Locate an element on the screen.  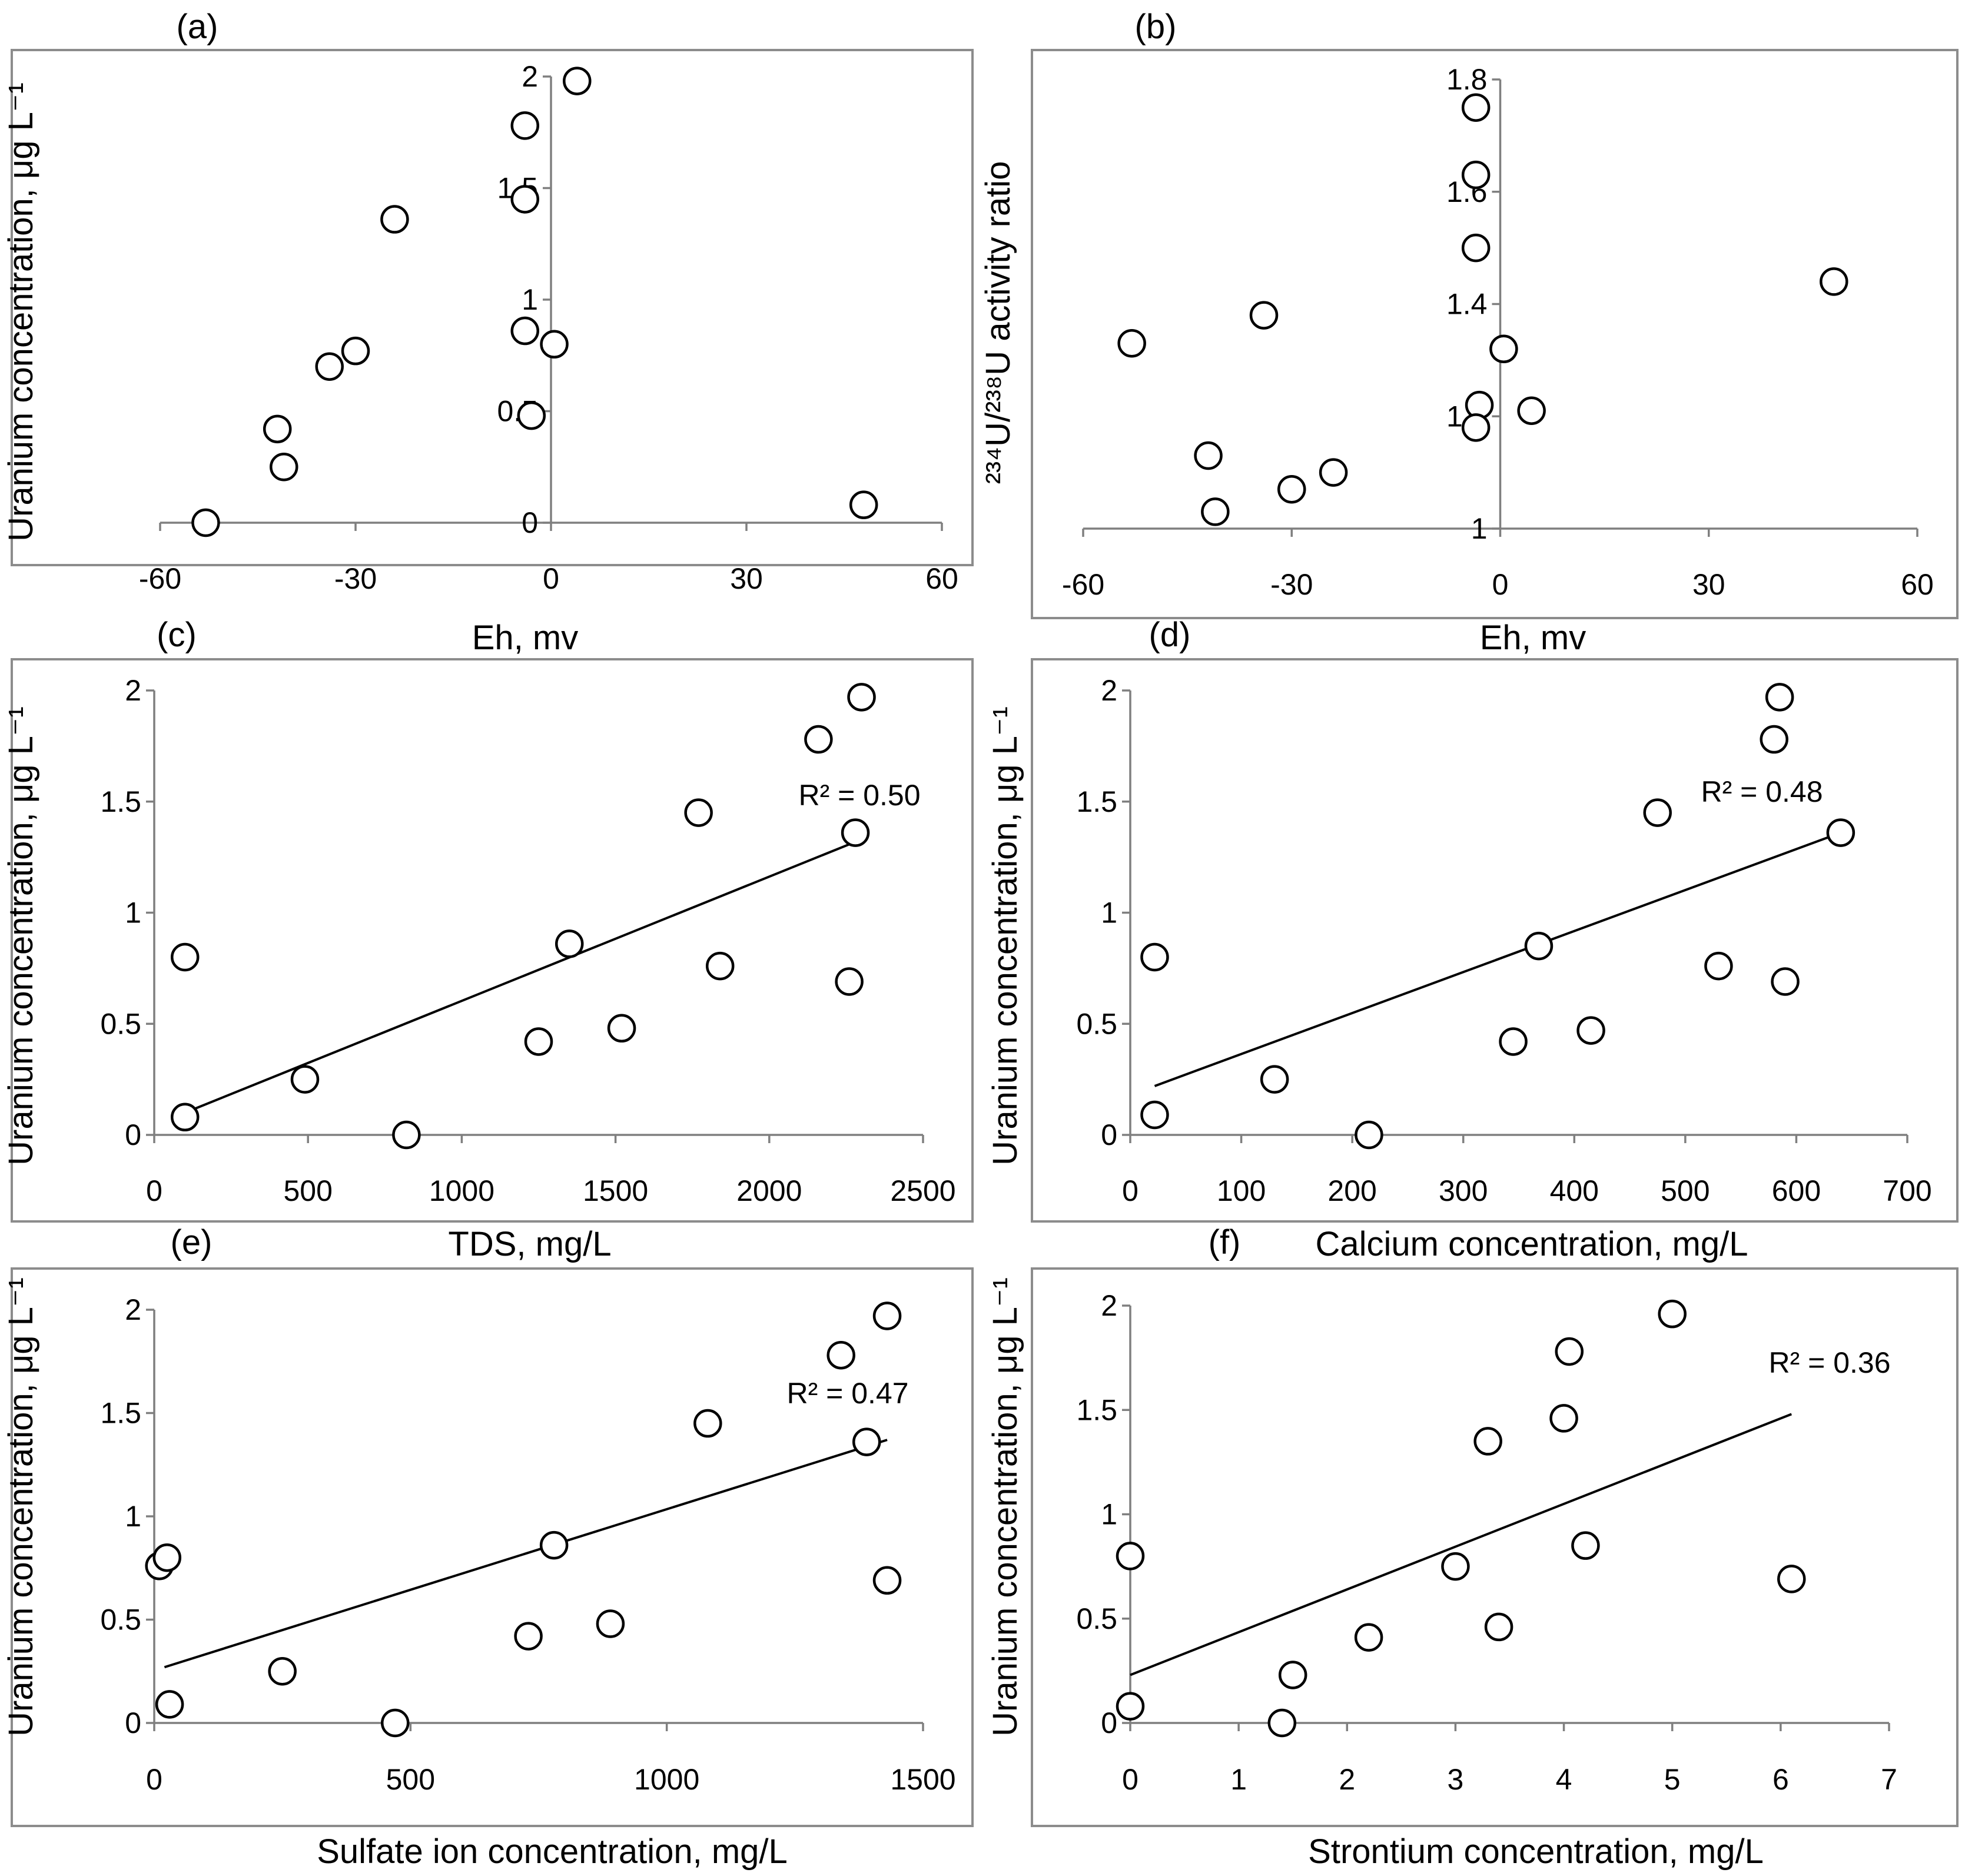
x-axis-title: Sulfate ion concentration, mg/L is located at coordinates (552, 1851).